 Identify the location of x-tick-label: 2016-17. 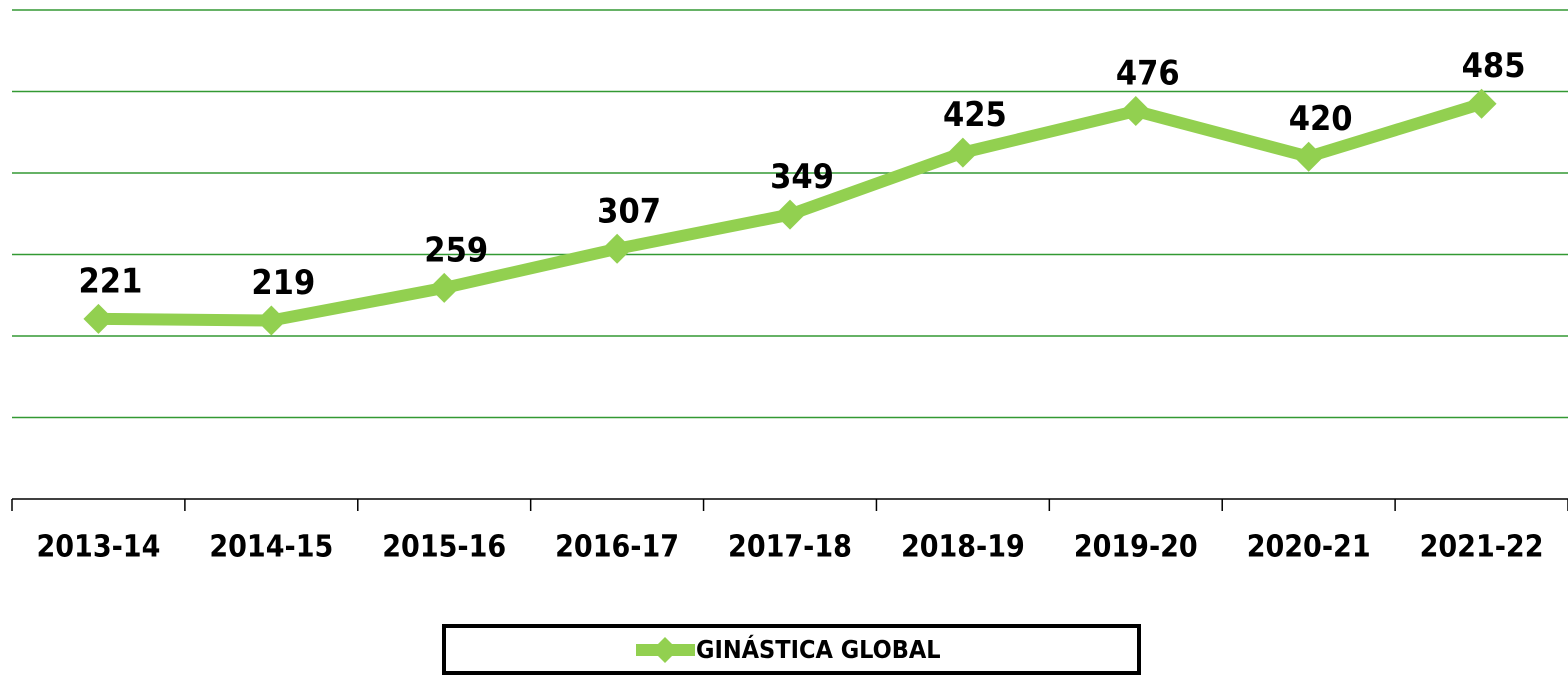
(617, 547).